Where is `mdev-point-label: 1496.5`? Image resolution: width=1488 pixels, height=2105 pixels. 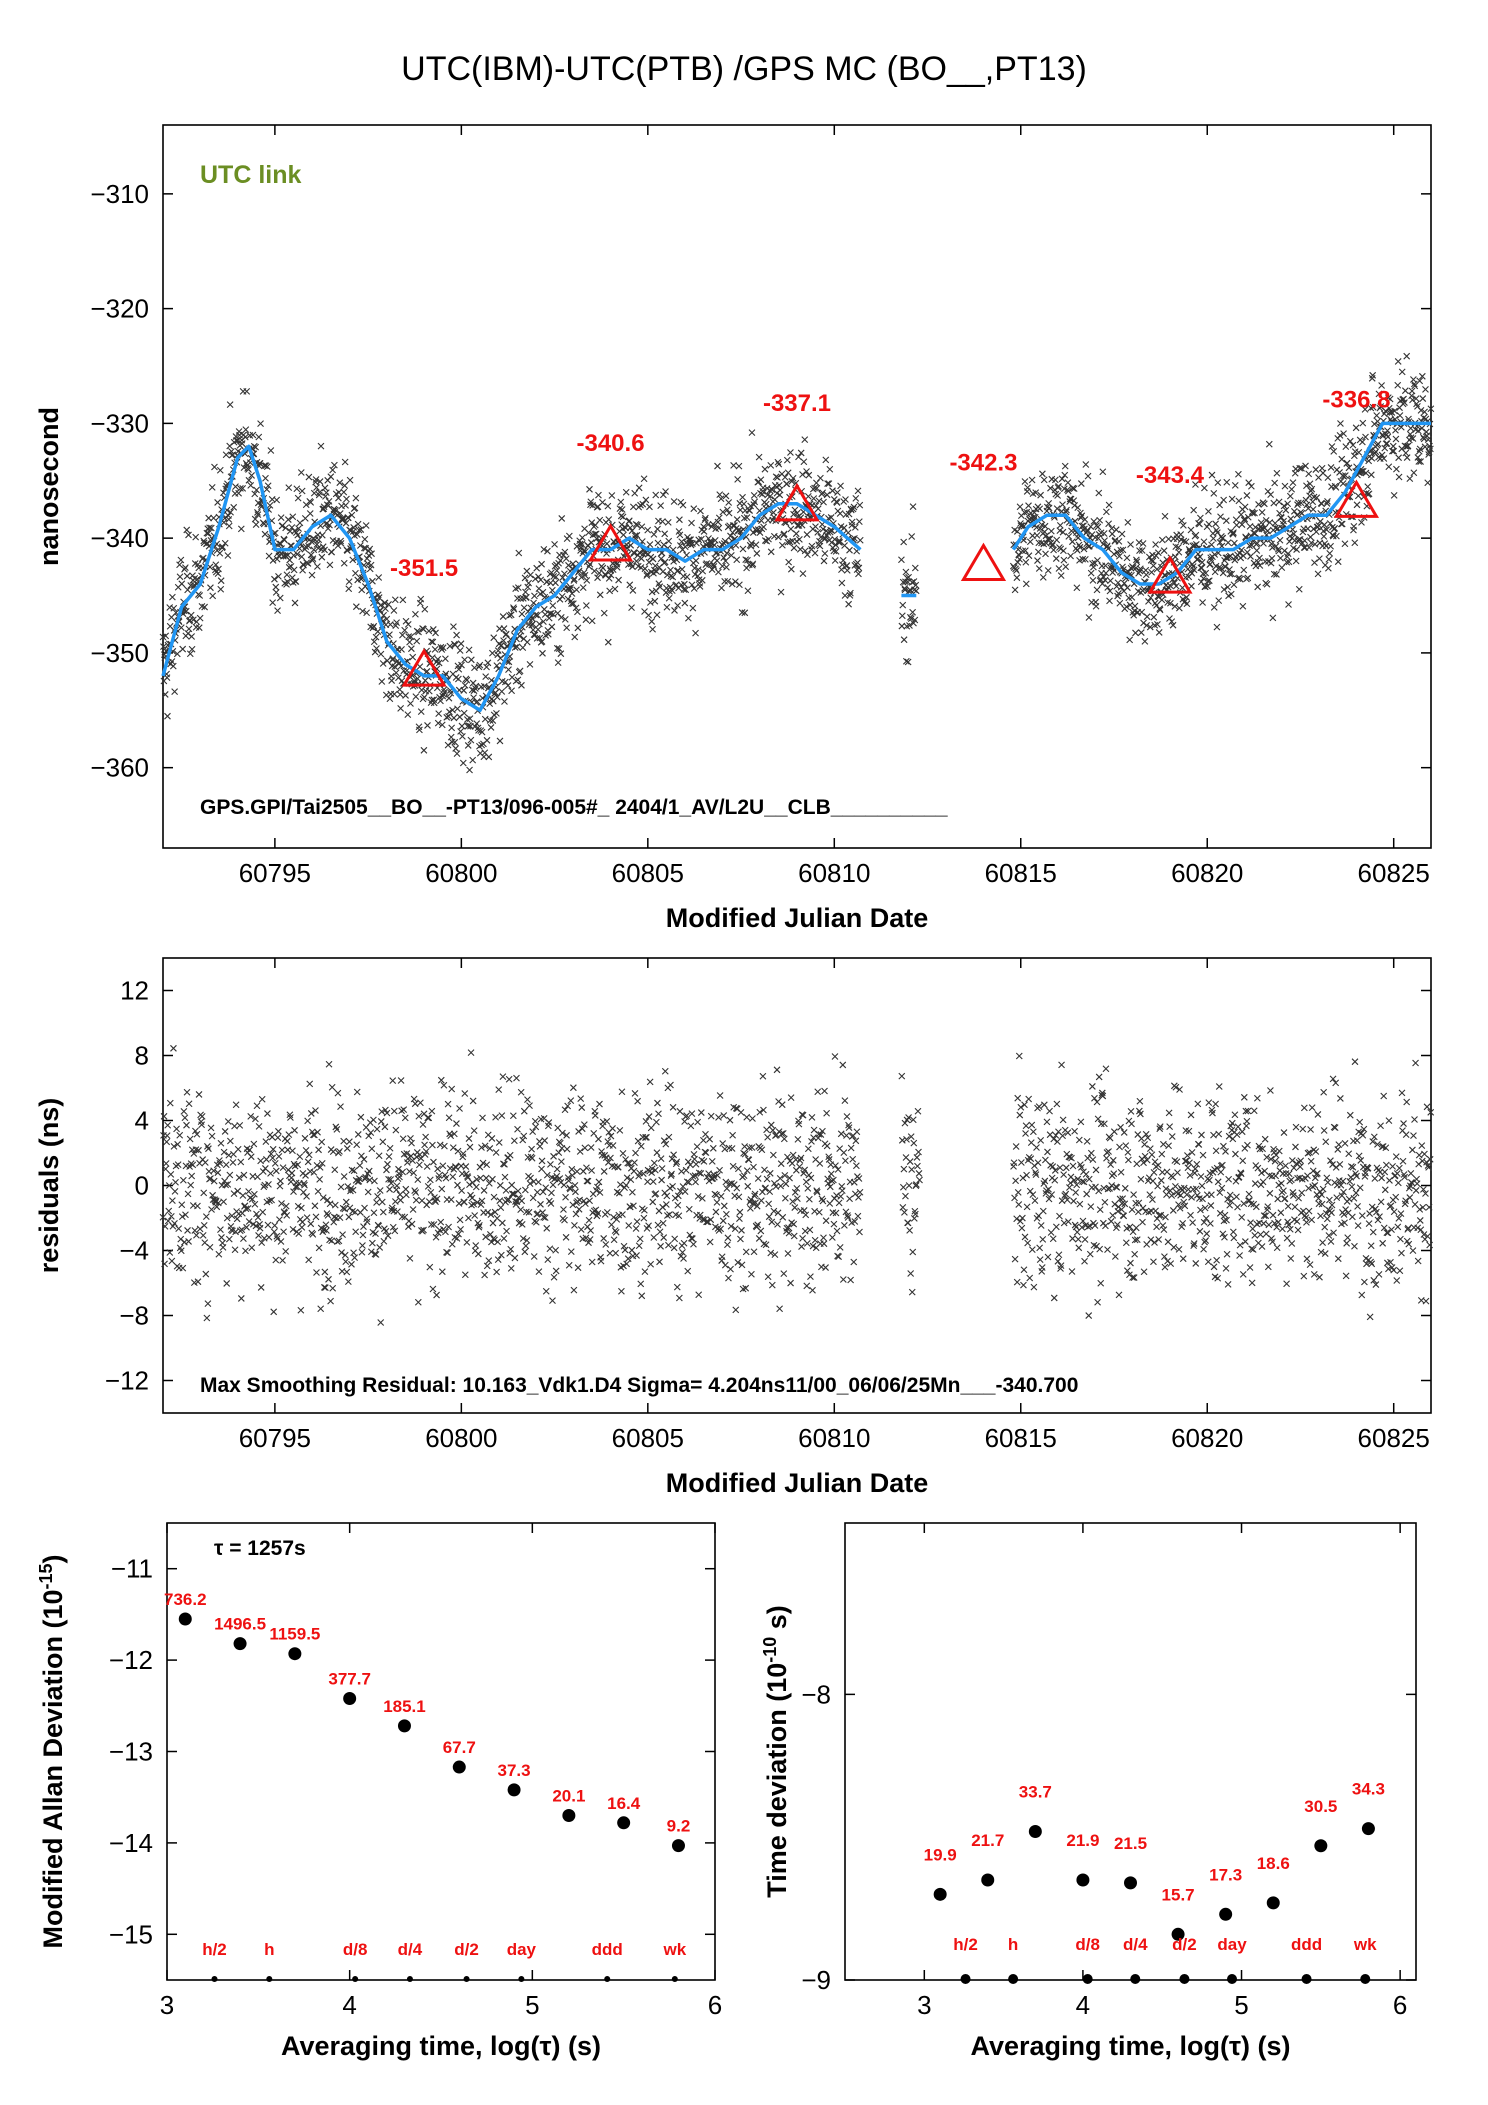
mdev-point-label: 1496.5 is located at coordinates (240, 1624).